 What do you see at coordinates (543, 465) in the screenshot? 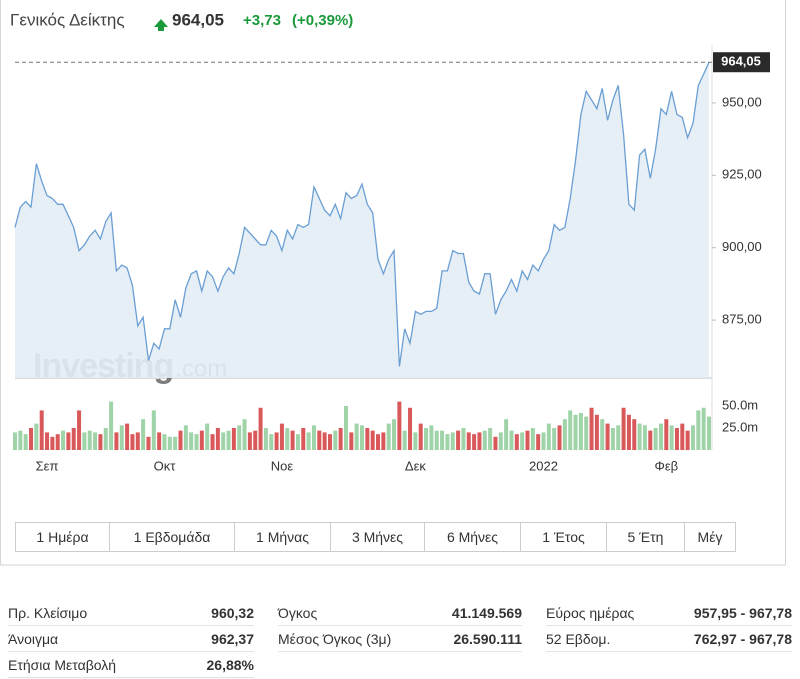
I see `x-tick-label: 2022` at bounding box center [543, 465].